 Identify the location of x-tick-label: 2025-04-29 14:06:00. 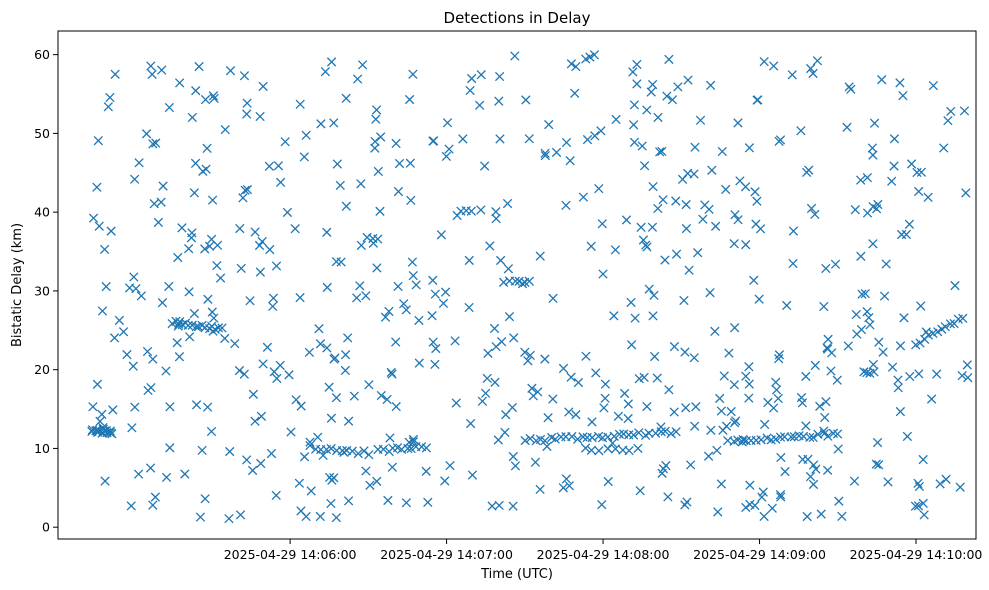
(290, 554).